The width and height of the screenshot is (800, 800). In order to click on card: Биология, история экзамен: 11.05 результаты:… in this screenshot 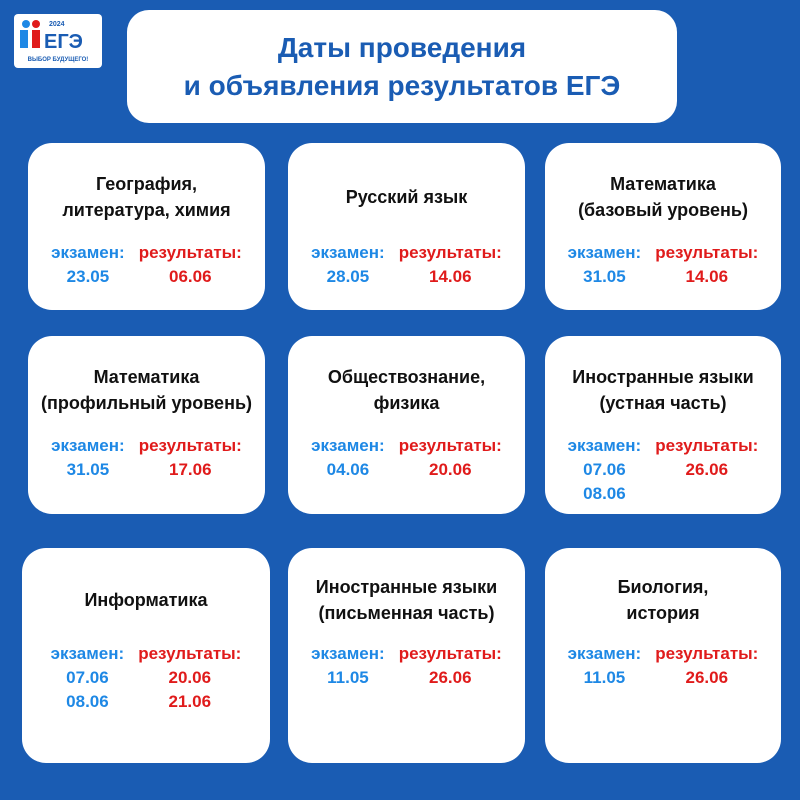, I will do `click(663, 655)`.